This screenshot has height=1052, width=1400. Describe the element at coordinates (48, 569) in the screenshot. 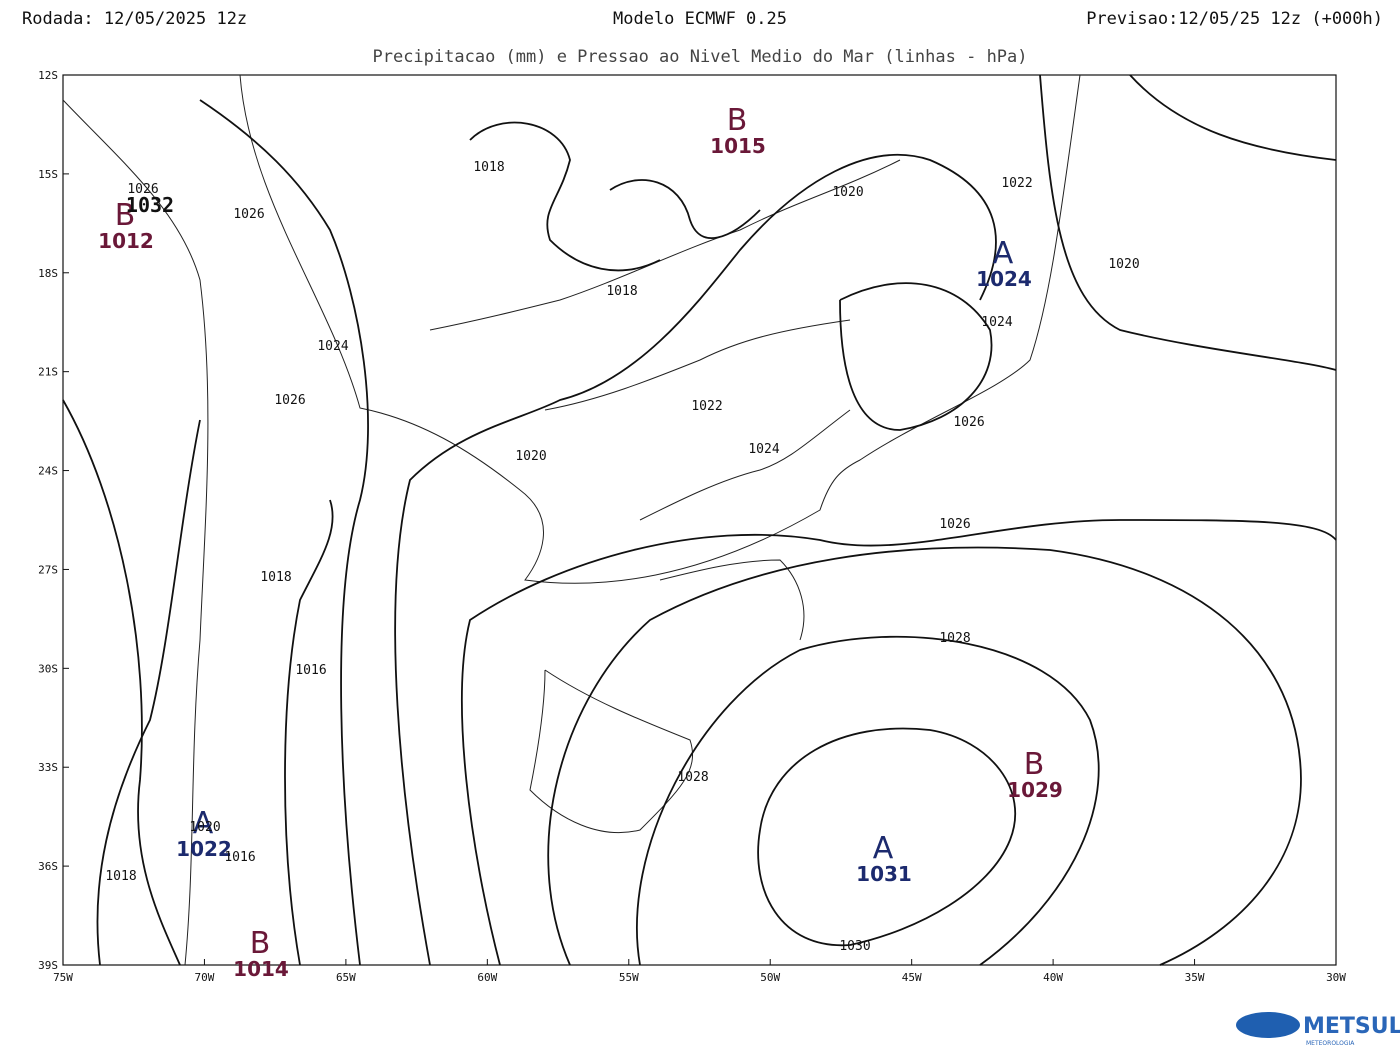

I see `lat-label: 27S` at that location.